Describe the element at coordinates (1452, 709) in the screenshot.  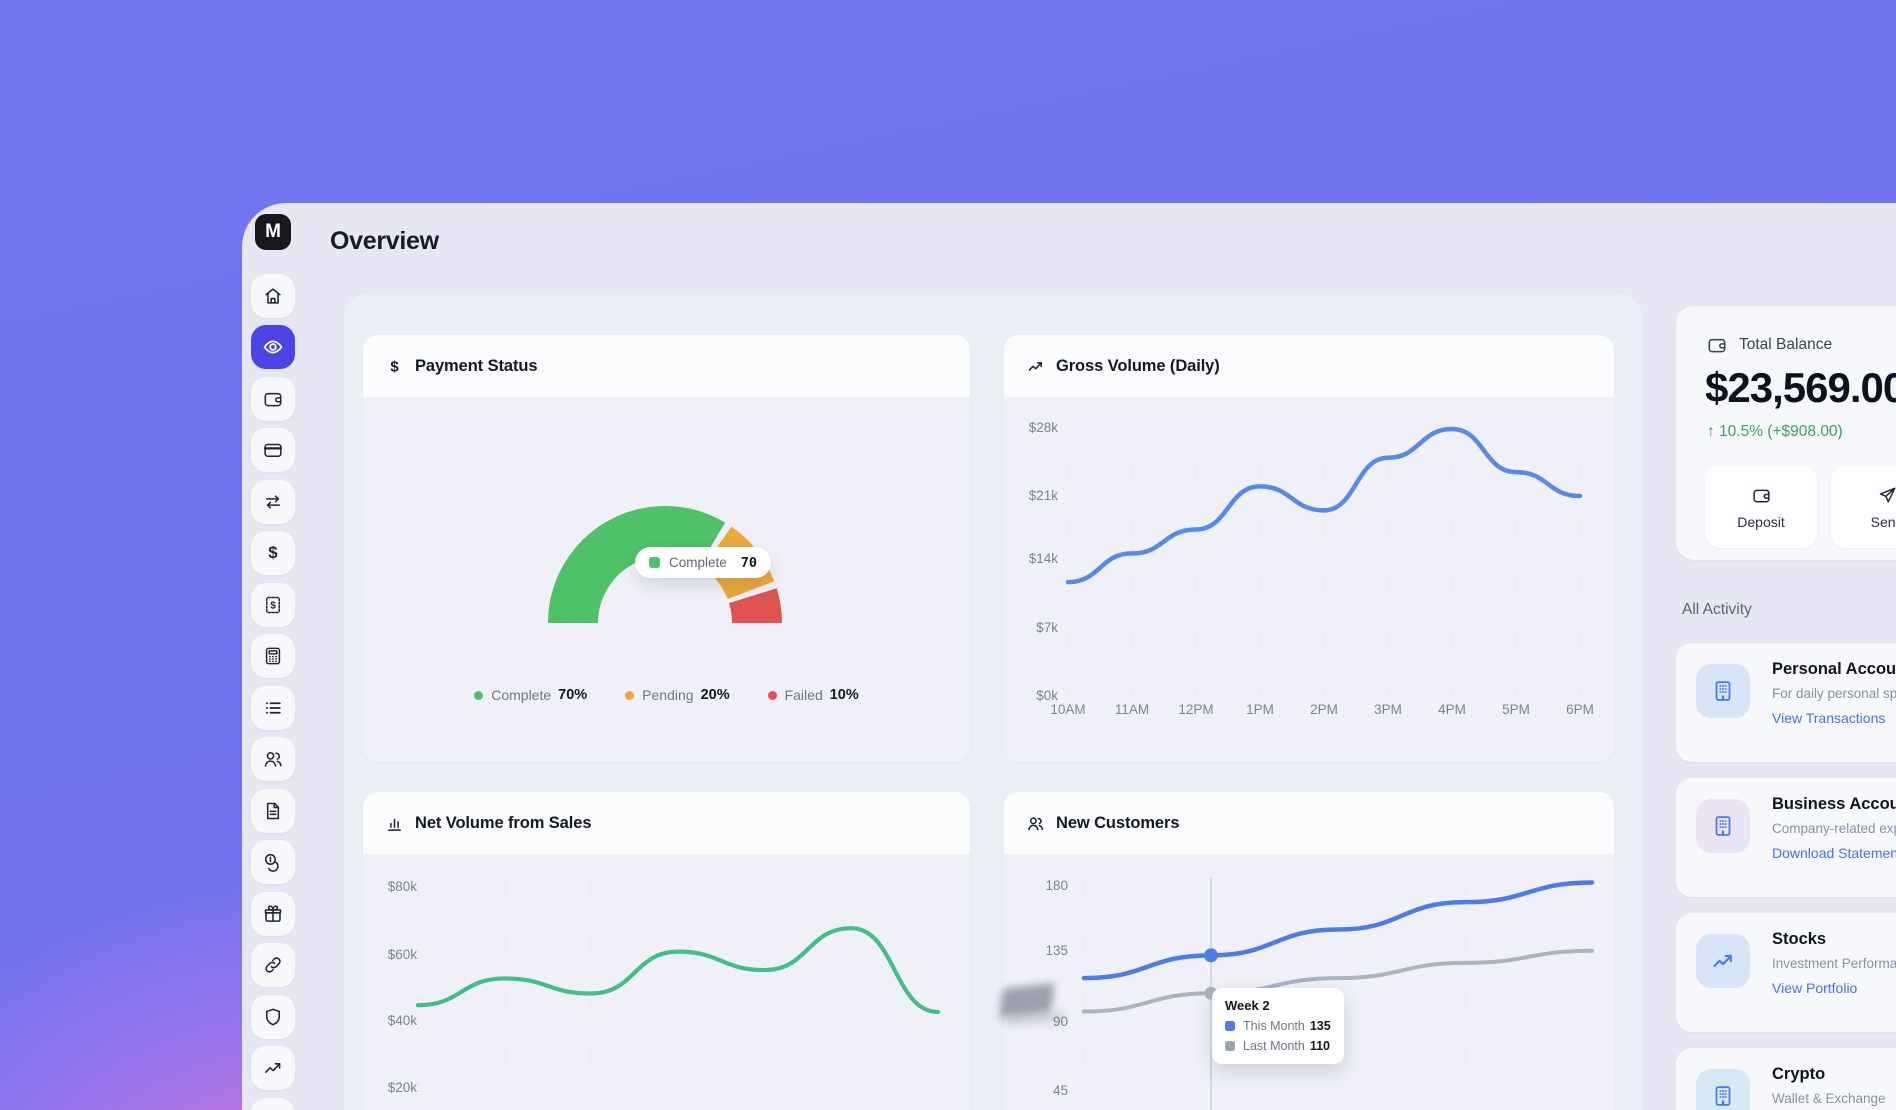
I see `x-tick: 4PM` at that location.